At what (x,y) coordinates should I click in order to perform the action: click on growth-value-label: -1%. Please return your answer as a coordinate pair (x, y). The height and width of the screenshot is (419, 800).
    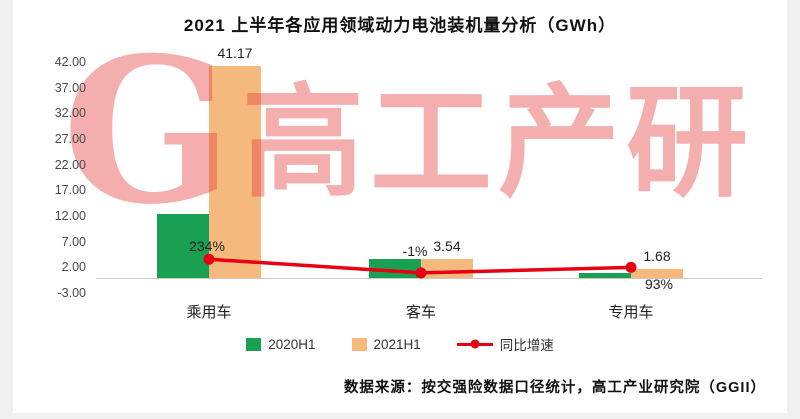
    Looking at the image, I should click on (415, 250).